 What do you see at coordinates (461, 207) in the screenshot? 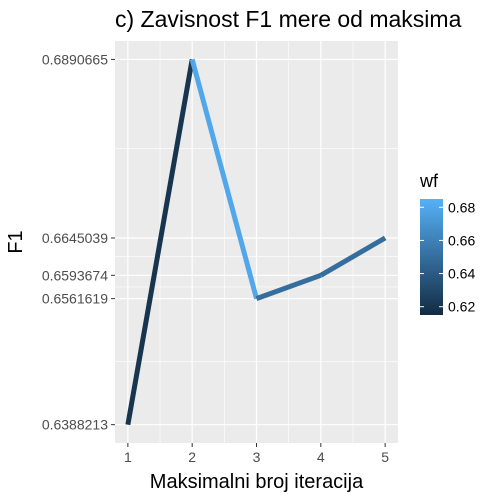
I see `colorbar-tick-label: 0.68` at bounding box center [461, 207].